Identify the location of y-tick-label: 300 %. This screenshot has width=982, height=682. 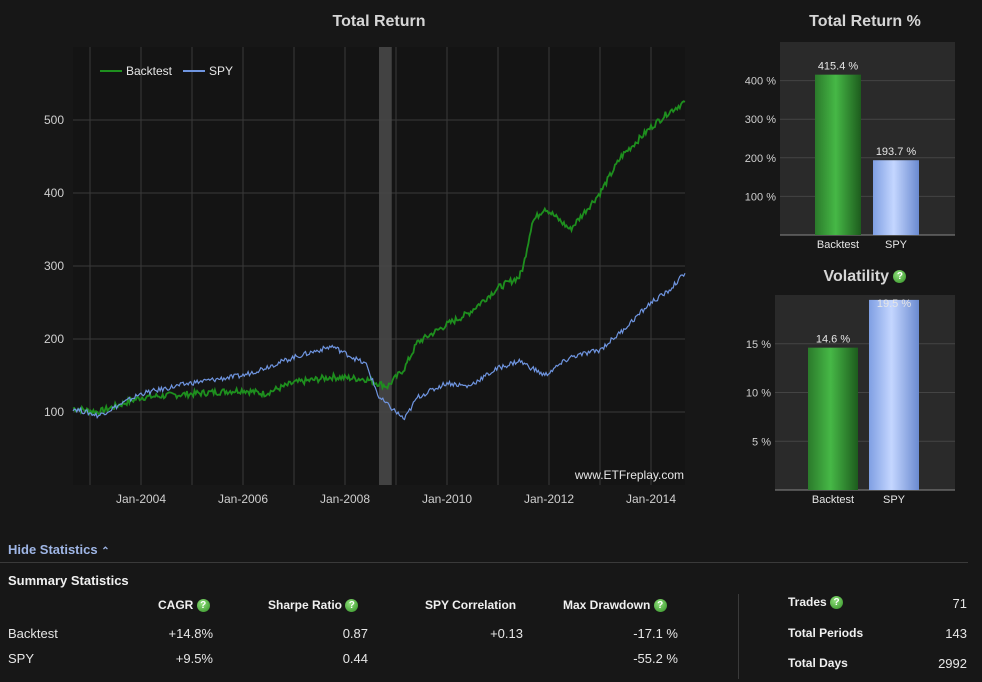
(760, 120).